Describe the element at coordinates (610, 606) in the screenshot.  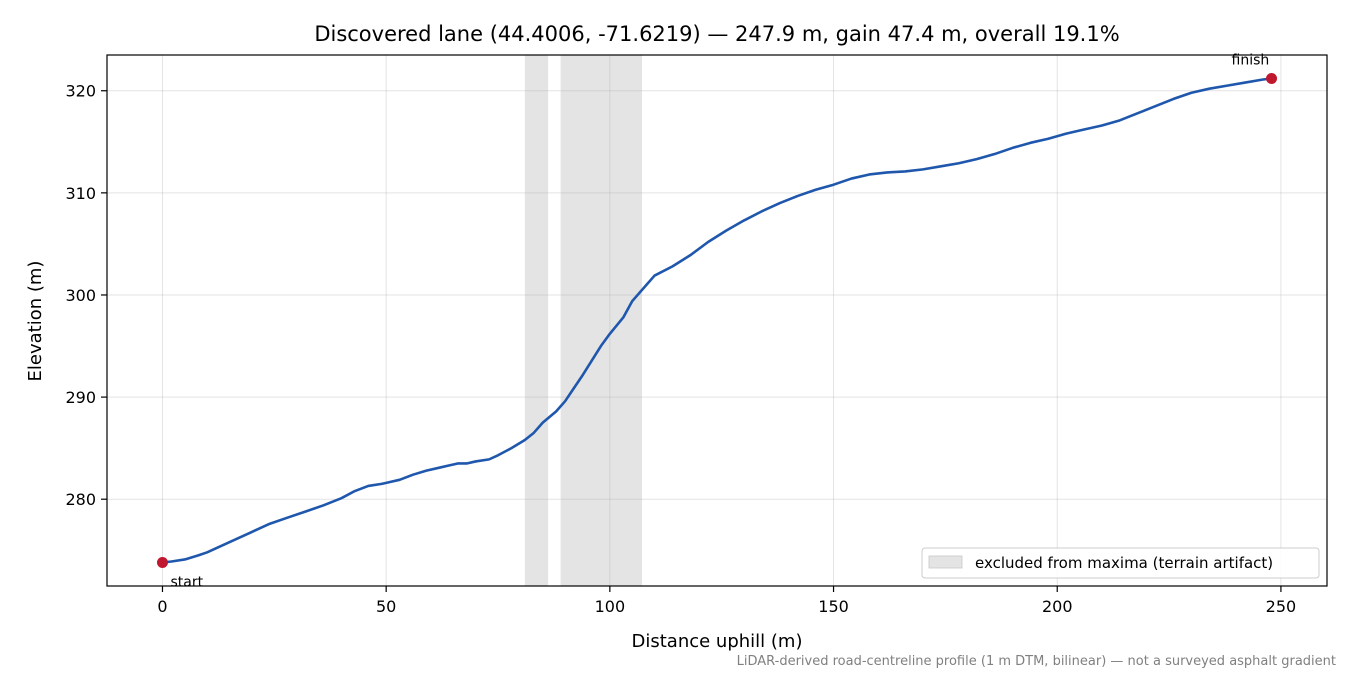
I see `x-tick-label: 100` at that location.